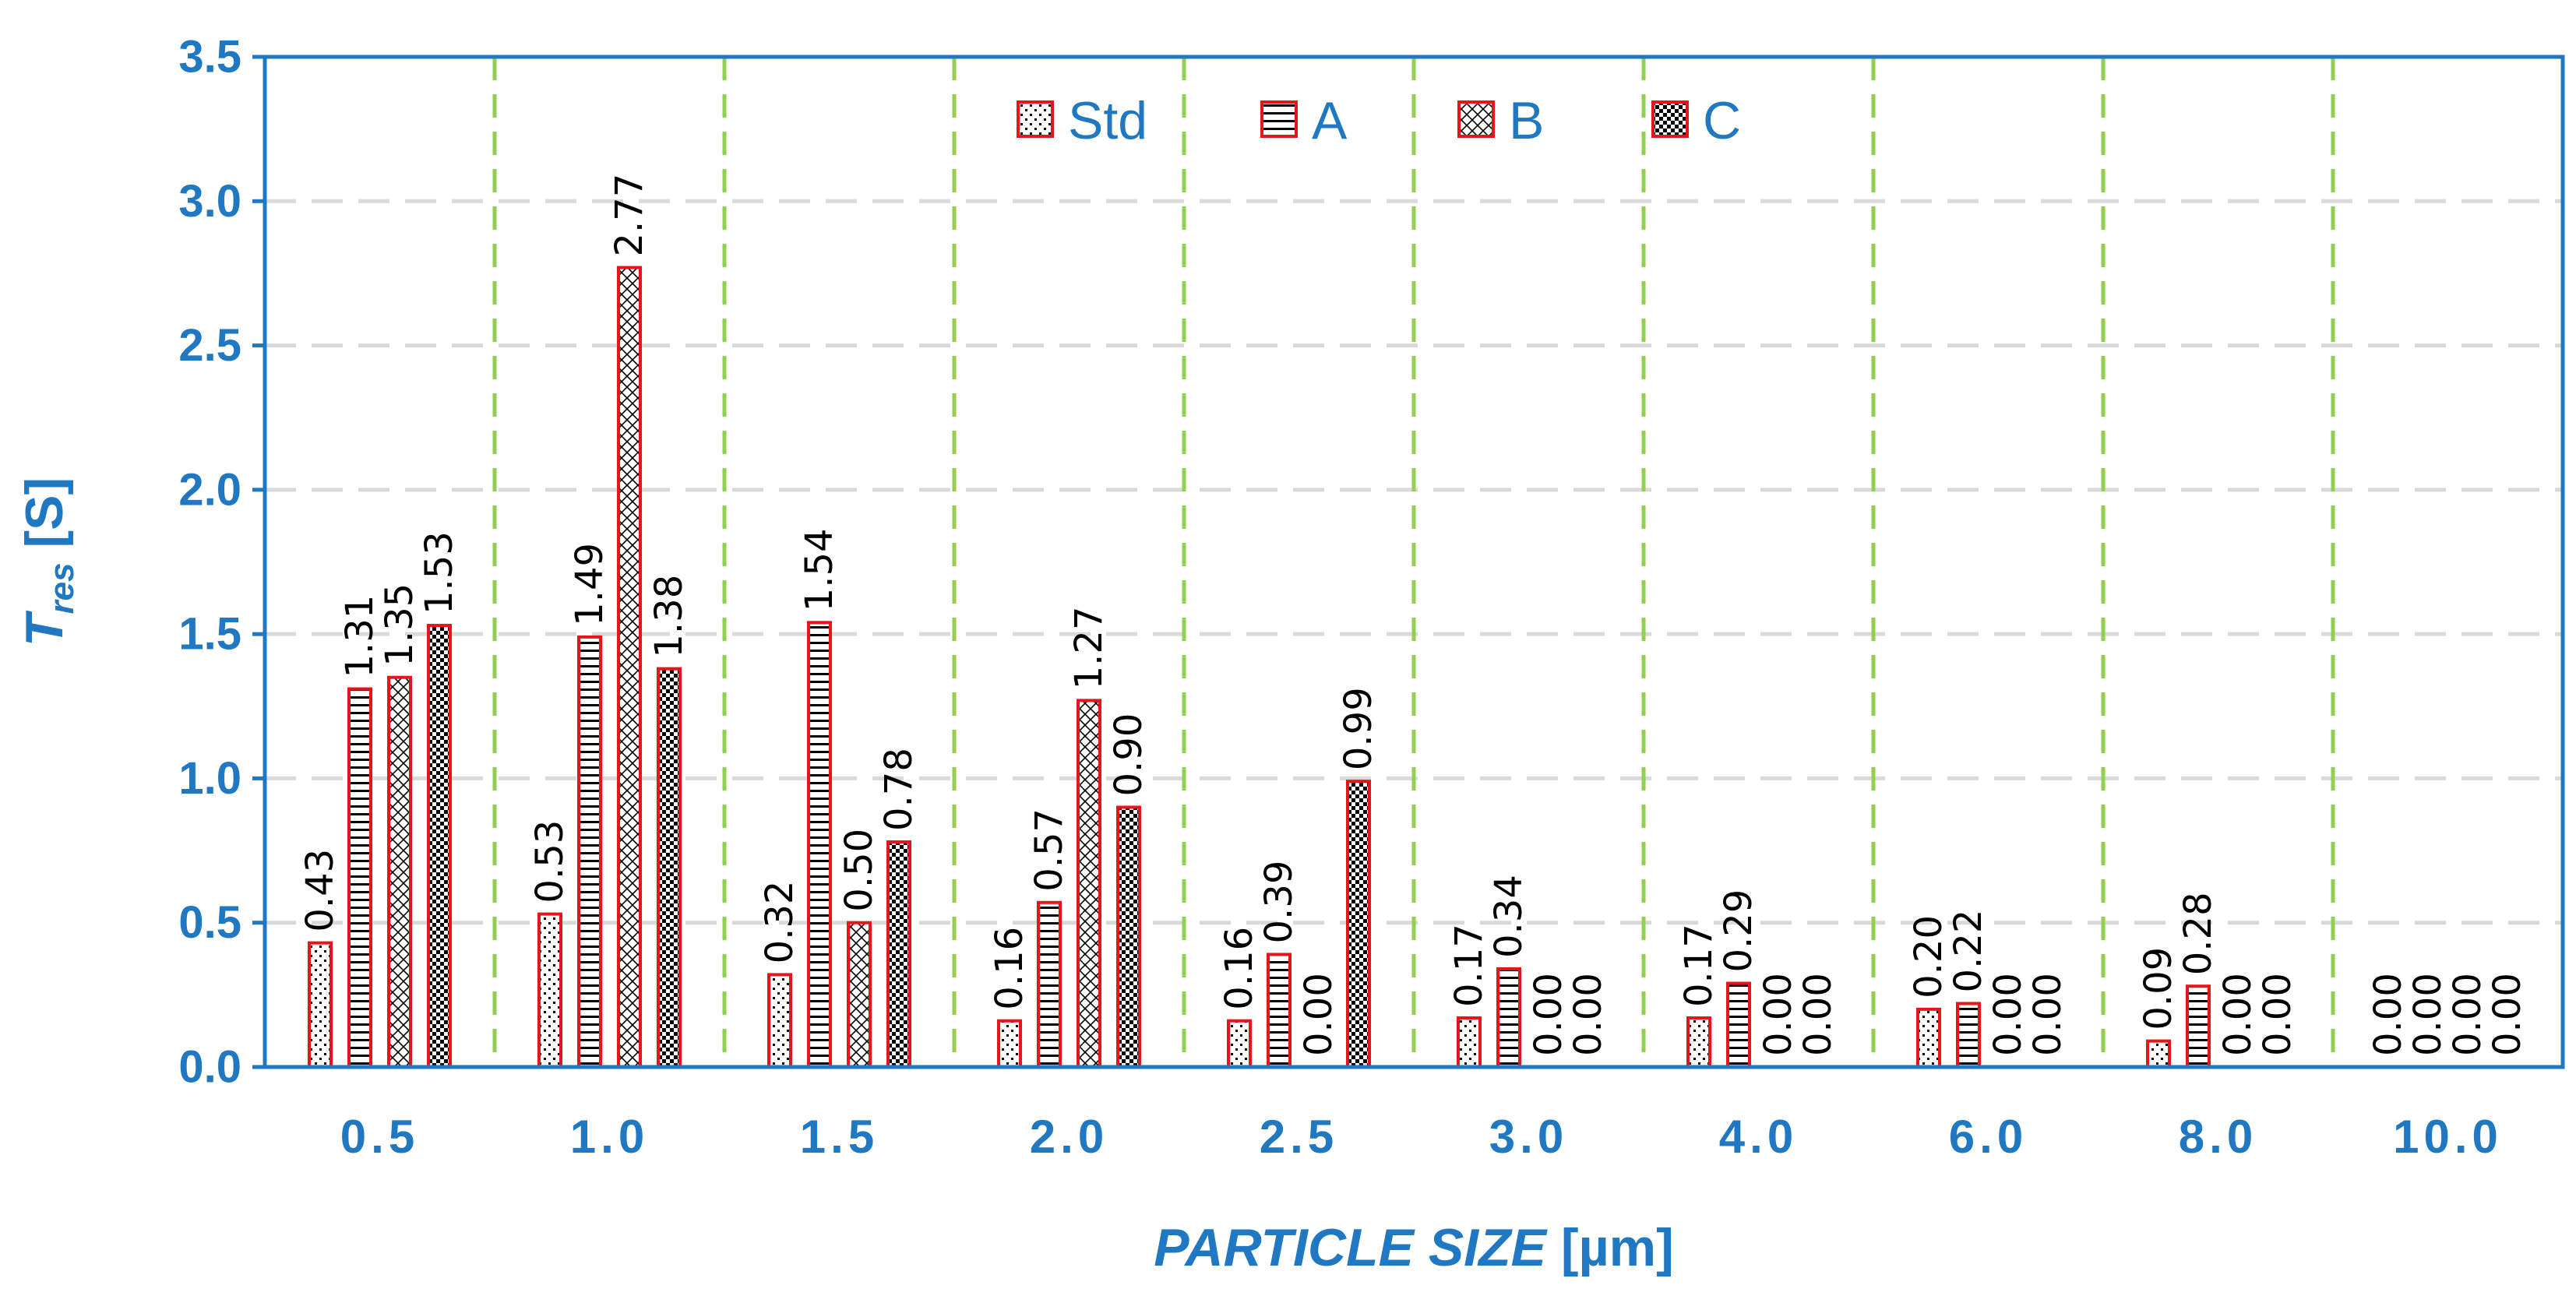 Image resolution: width=2576 pixels, height=1310 pixels. I want to click on x-tick-label: 1.0, so click(609, 1137).